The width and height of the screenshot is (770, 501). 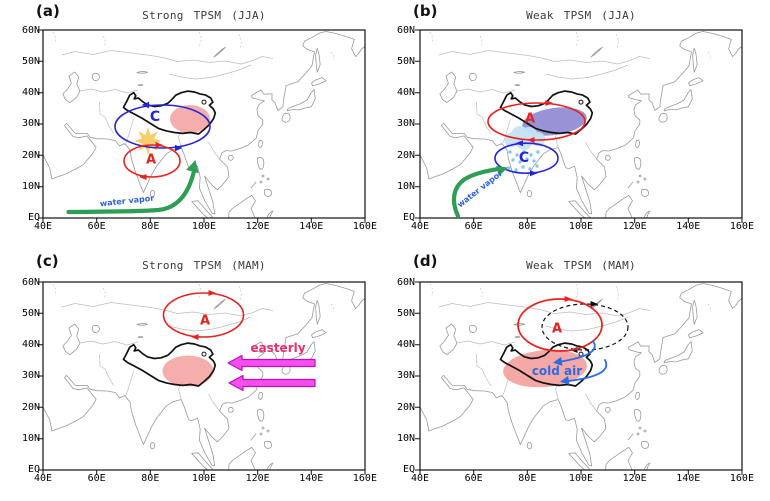 I want to click on panel-tag: (c), so click(x=47, y=261).